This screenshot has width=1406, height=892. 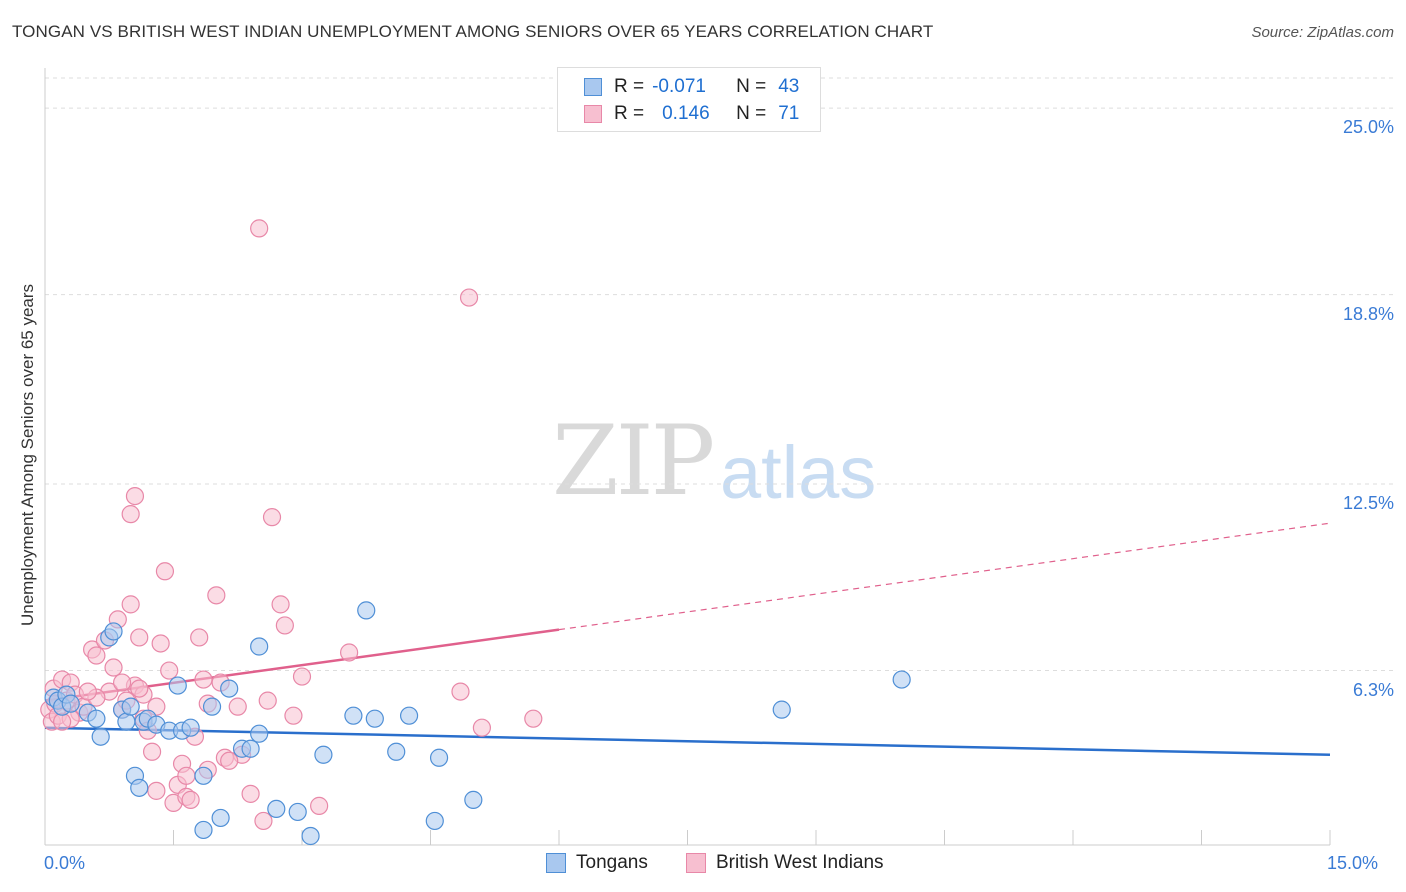 I want to click on bwi-legend-icon, so click(x=696, y=863).